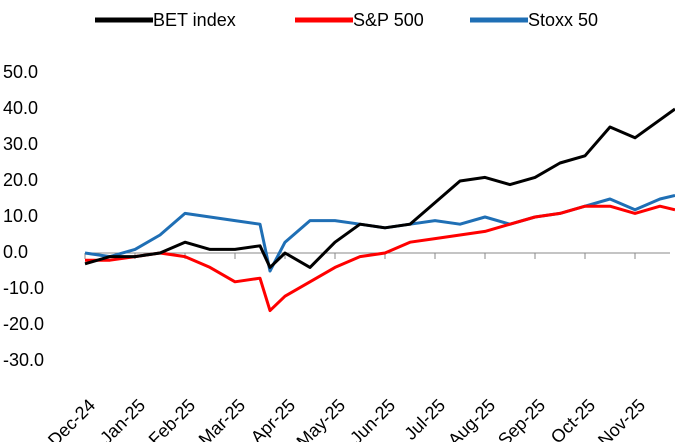 Image resolution: width=675 pixels, height=442 pixels. I want to click on x-tick-label: Nov-25, so click(621, 418).